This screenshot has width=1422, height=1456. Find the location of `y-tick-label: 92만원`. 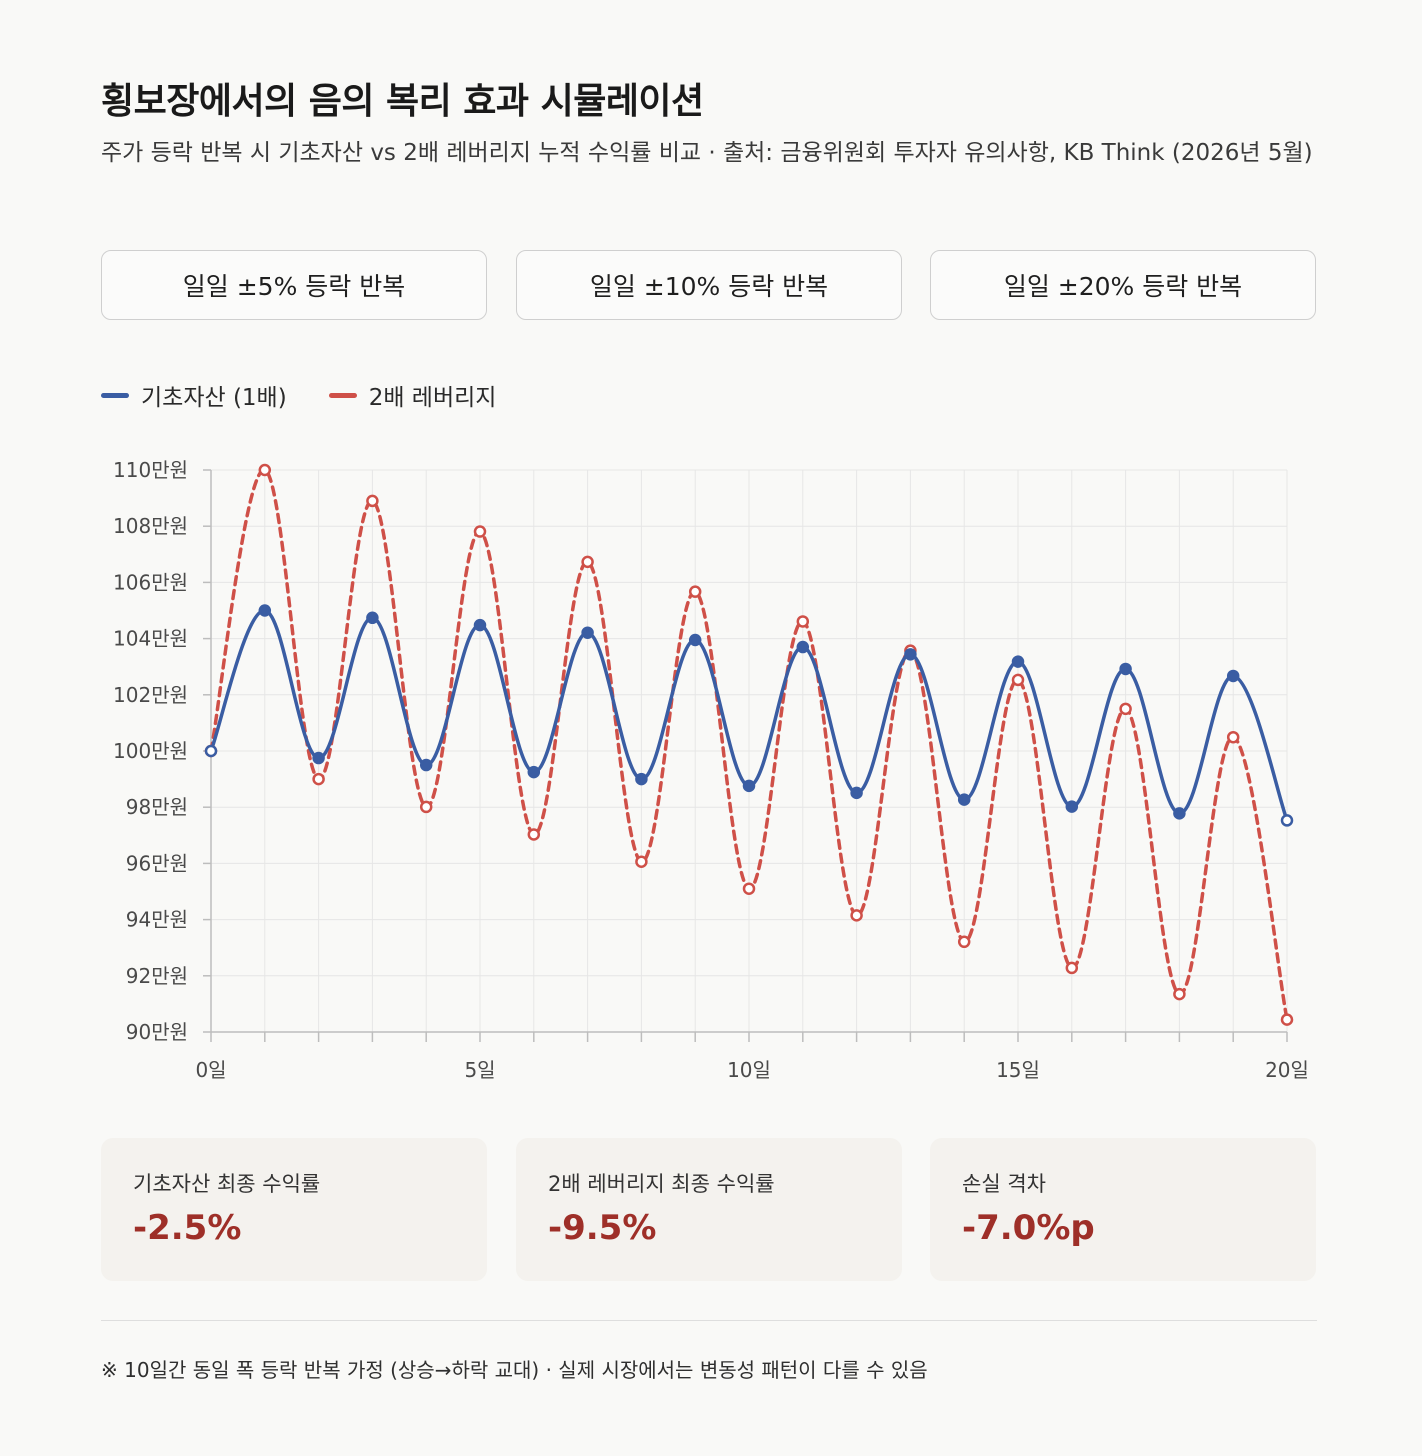

y-tick-label: 92만원 is located at coordinates (157, 976).